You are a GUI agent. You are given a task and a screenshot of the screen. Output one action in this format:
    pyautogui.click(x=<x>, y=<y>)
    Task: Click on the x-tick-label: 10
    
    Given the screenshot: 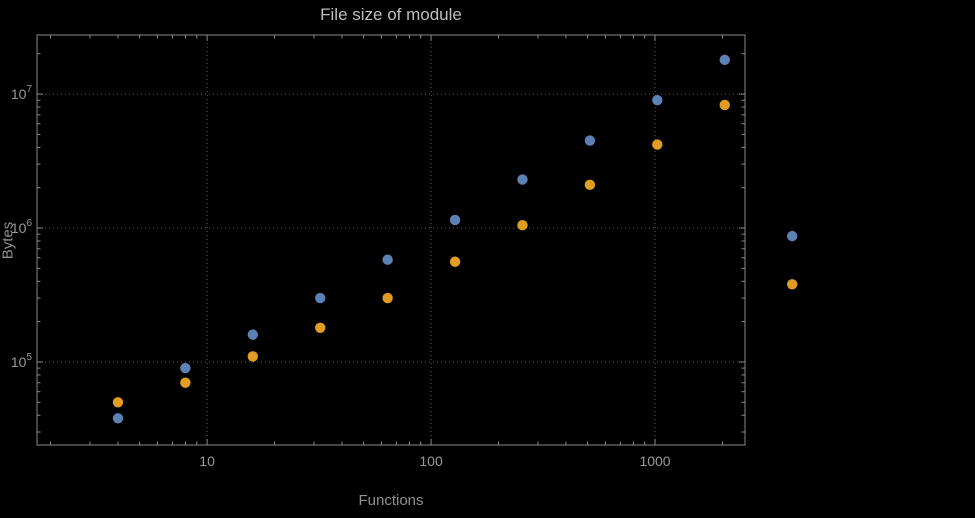 What is the action you would take?
    pyautogui.click(x=207, y=461)
    